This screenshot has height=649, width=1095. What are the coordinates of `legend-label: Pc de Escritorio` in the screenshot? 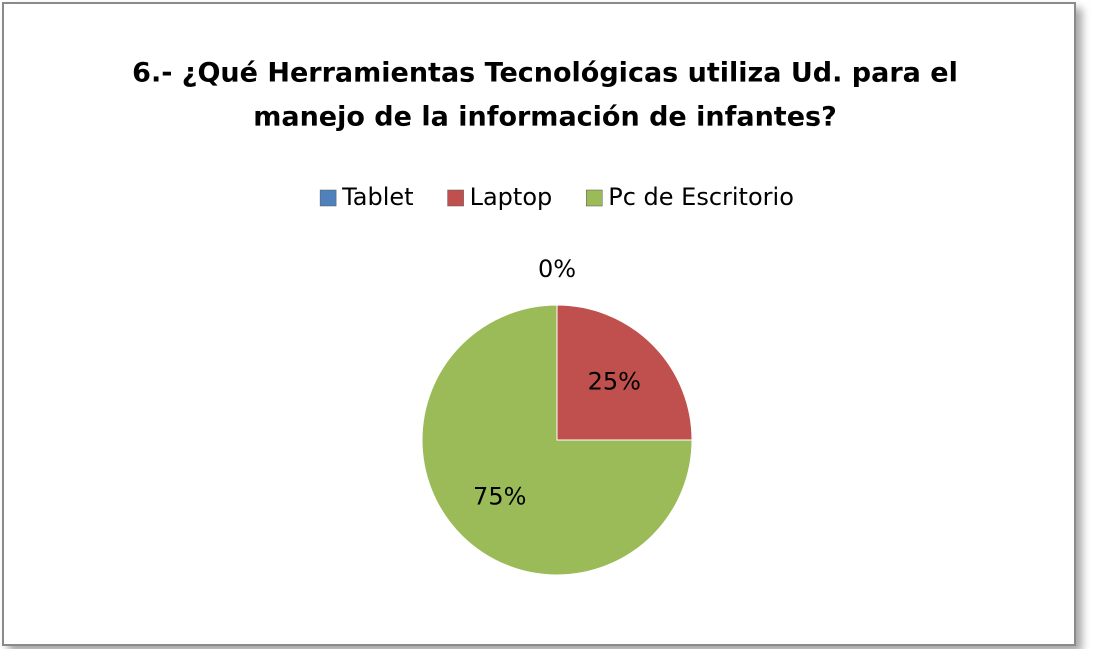 It's located at (701, 197).